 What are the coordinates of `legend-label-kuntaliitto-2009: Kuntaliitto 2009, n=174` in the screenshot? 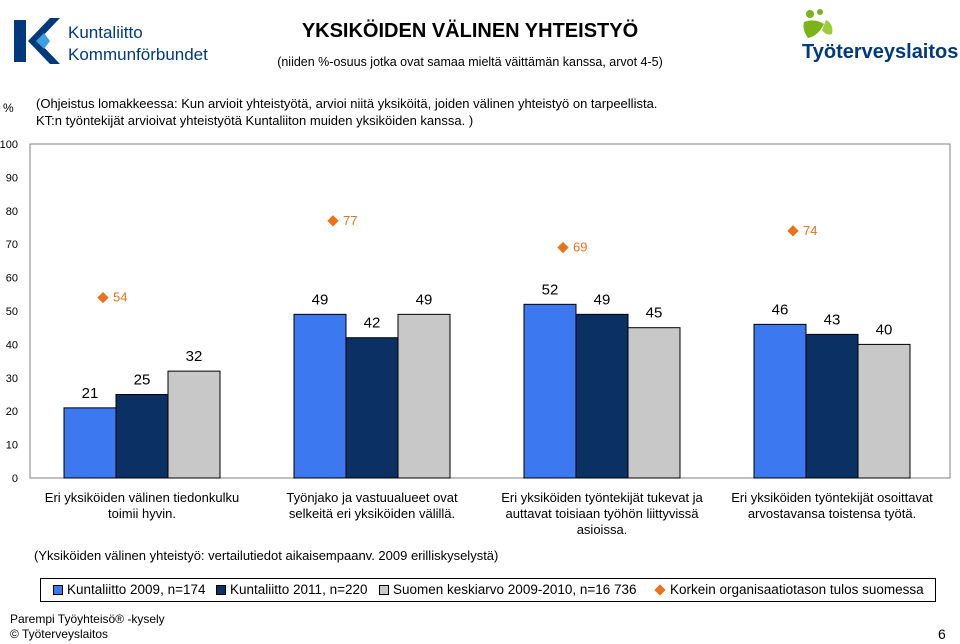 It's located at (136, 589).